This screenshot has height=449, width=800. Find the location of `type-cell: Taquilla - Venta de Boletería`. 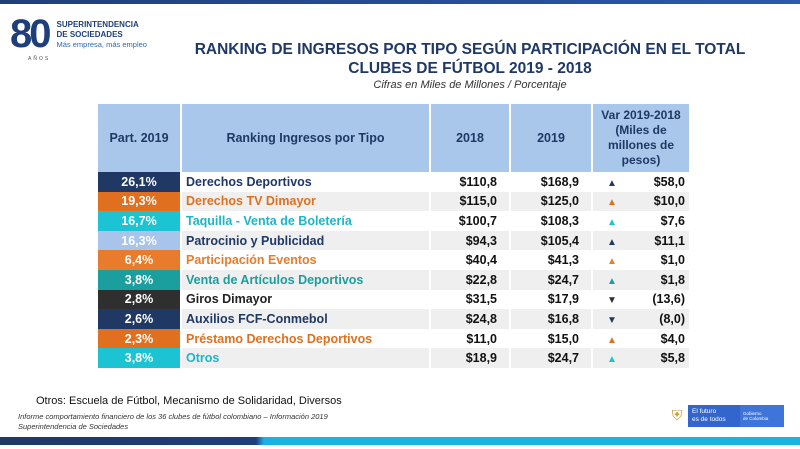

type-cell: Taquilla - Venta de Boletería is located at coordinates (306, 221).